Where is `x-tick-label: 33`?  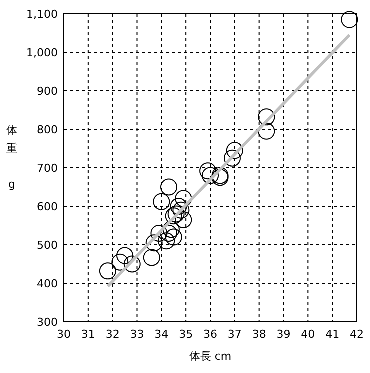
x-tick-label: 33 is located at coordinates (137, 334).